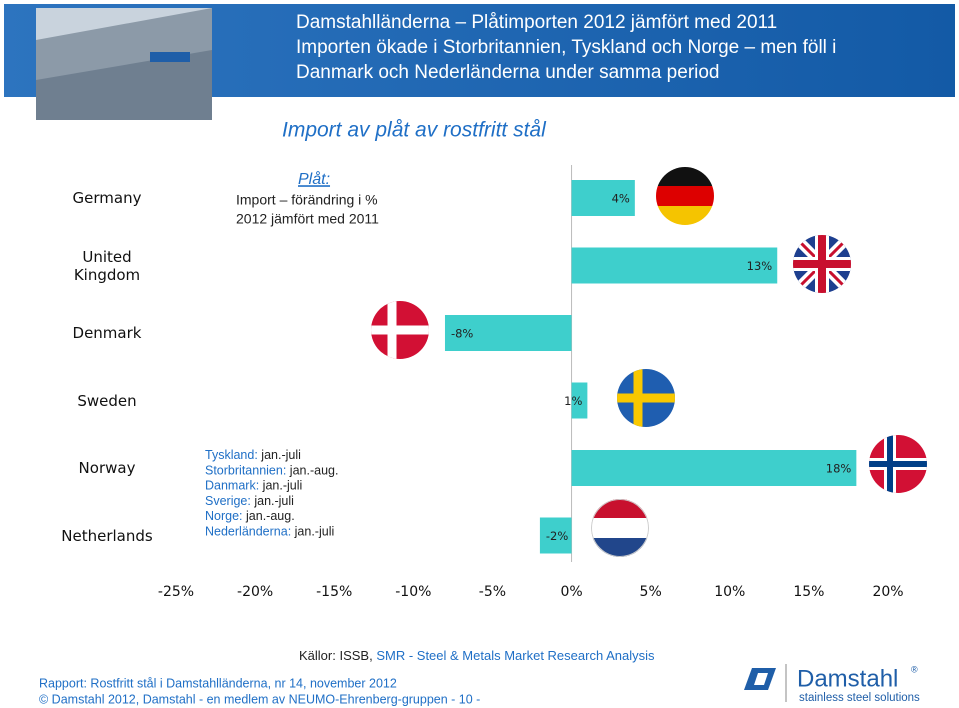 The height and width of the screenshot is (708, 959). Describe the element at coordinates (413, 592) in the screenshot. I see `x-tick-label: -10%` at that location.